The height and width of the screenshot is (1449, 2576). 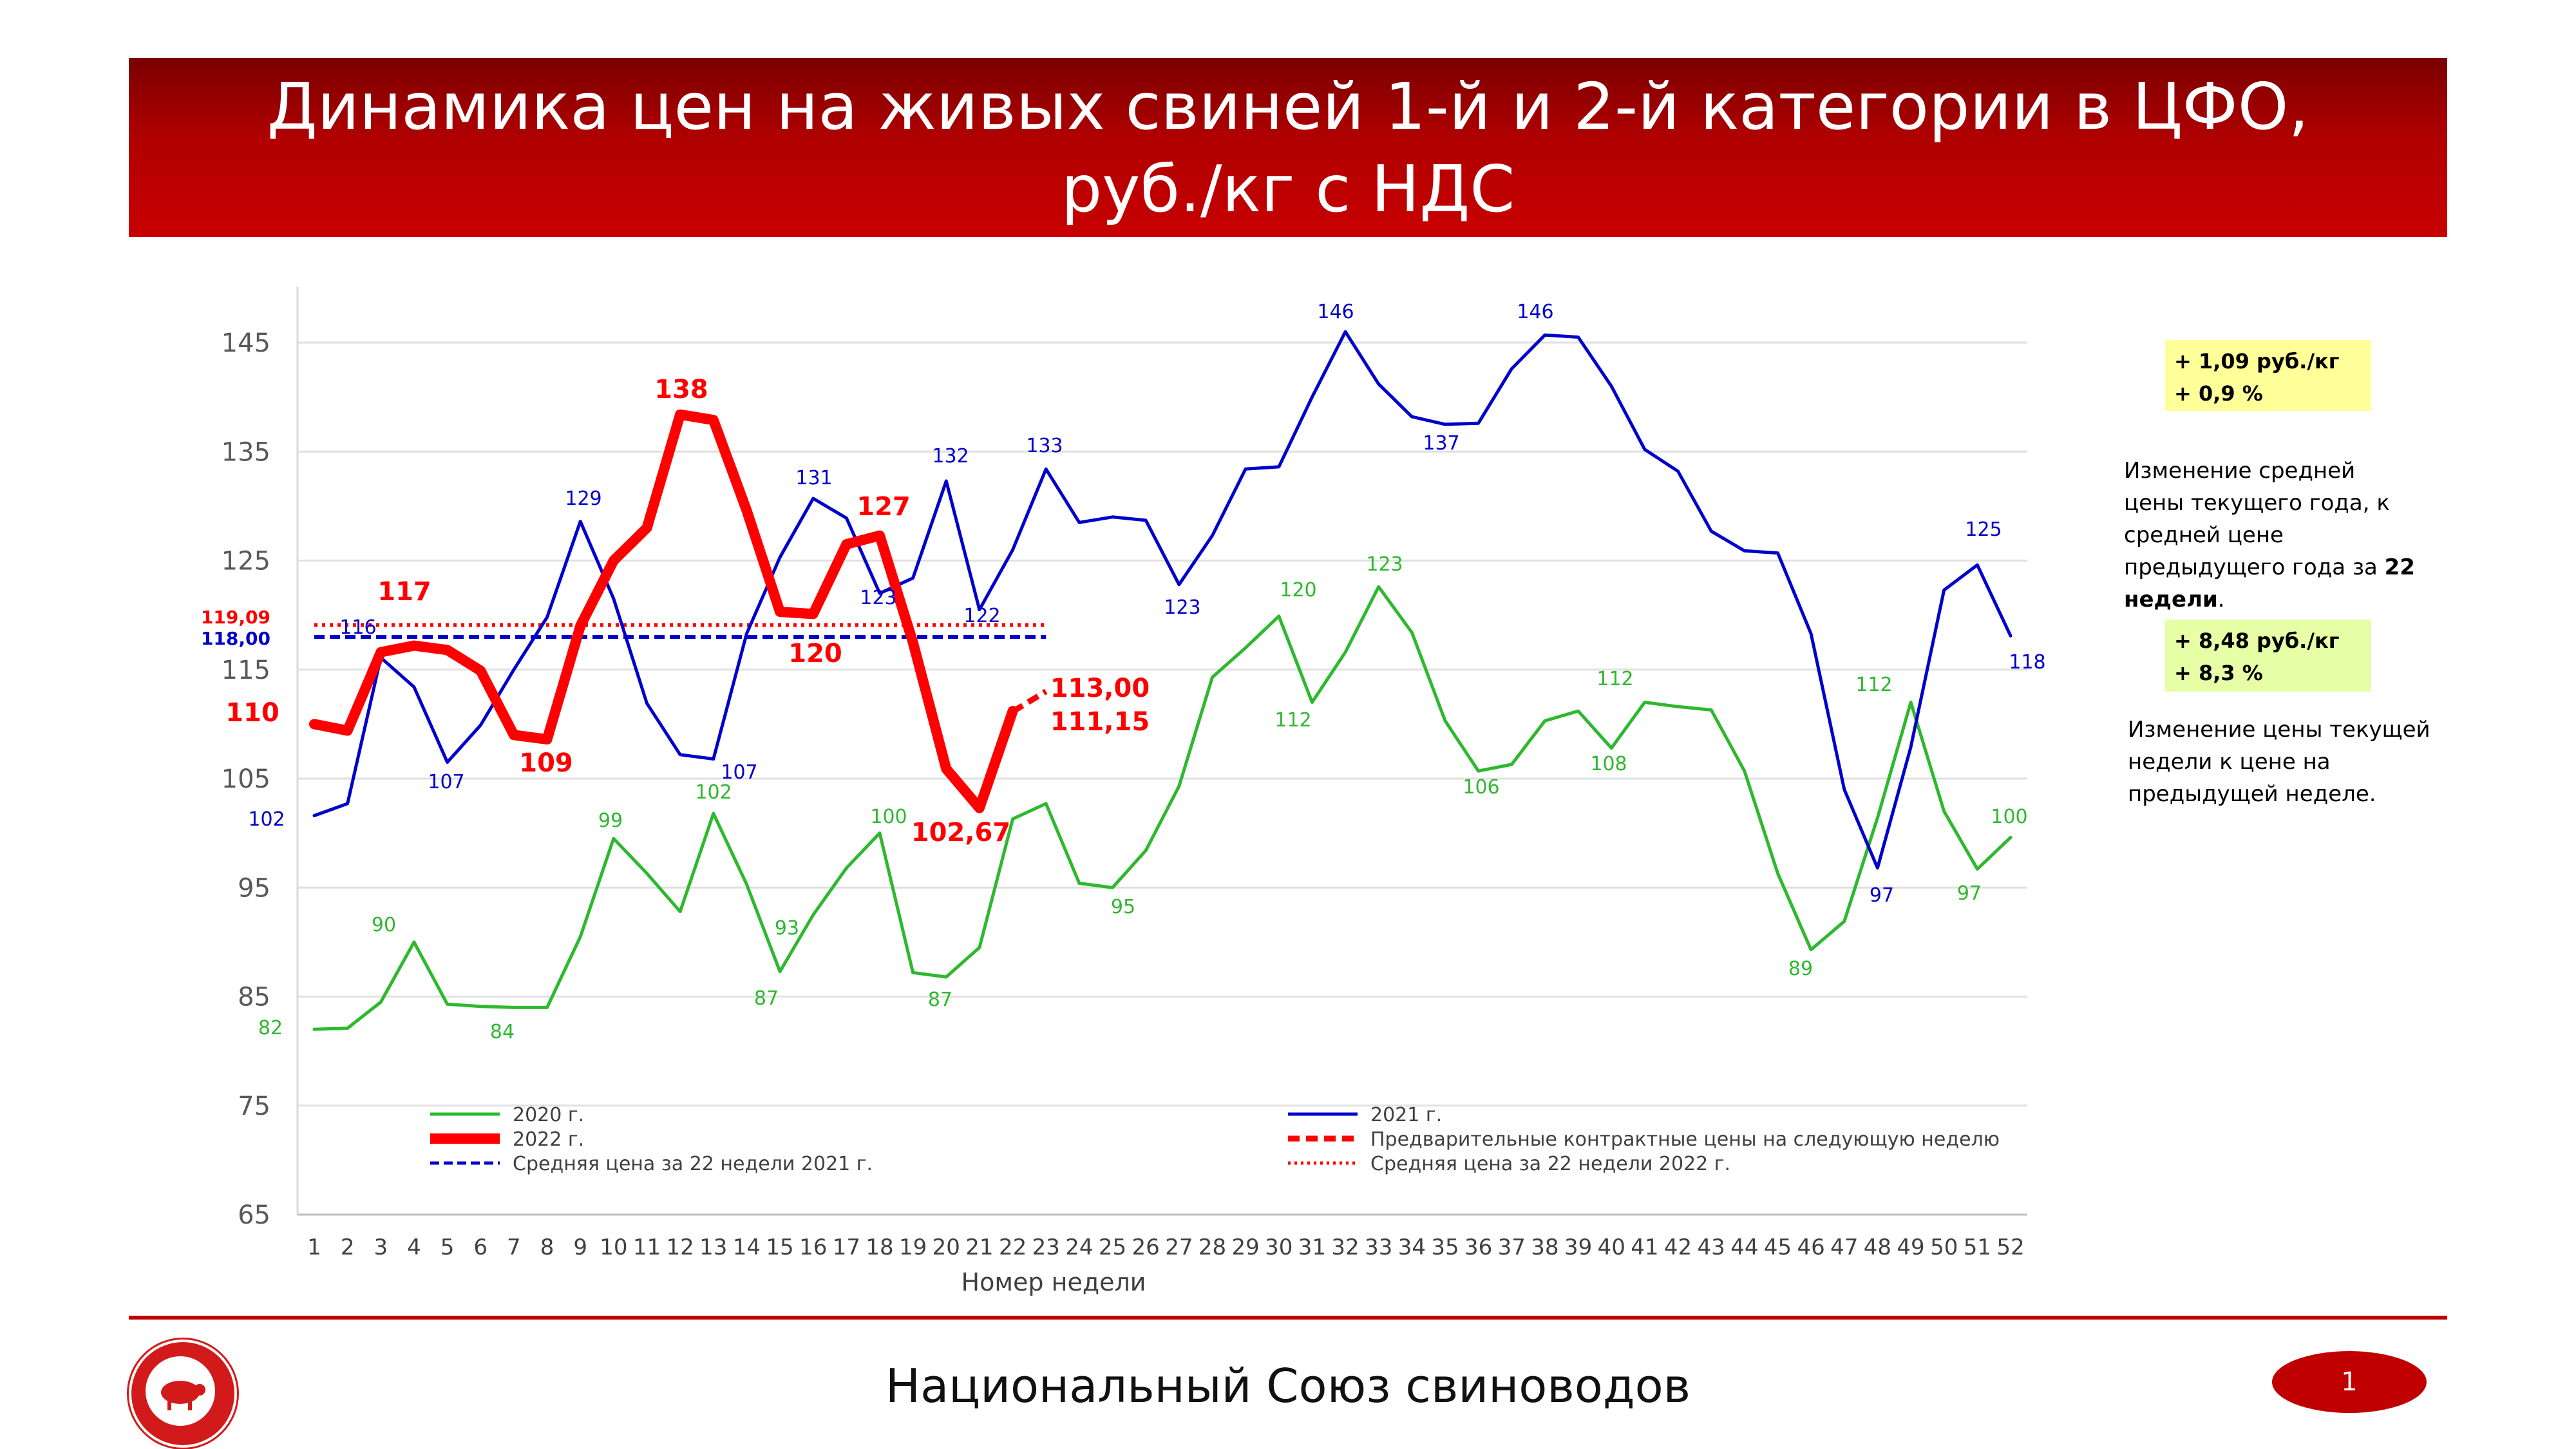 What do you see at coordinates (1801, 969) in the screenshot?
I see `data-label: 89` at bounding box center [1801, 969].